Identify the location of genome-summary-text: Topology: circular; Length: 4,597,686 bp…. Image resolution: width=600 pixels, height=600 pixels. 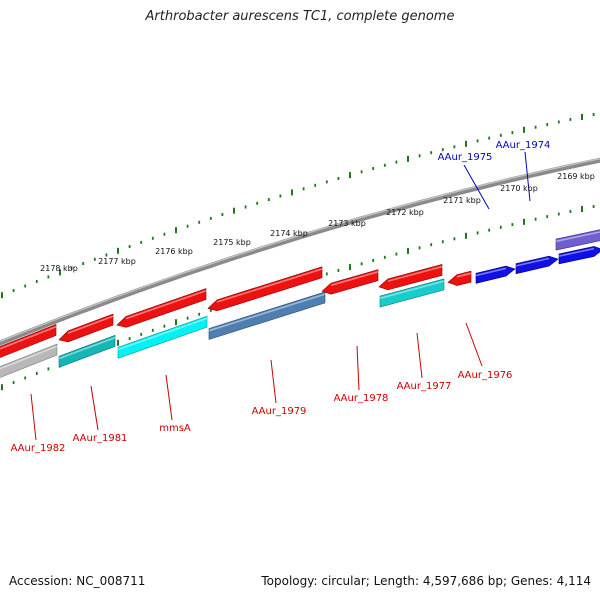
(426, 581).